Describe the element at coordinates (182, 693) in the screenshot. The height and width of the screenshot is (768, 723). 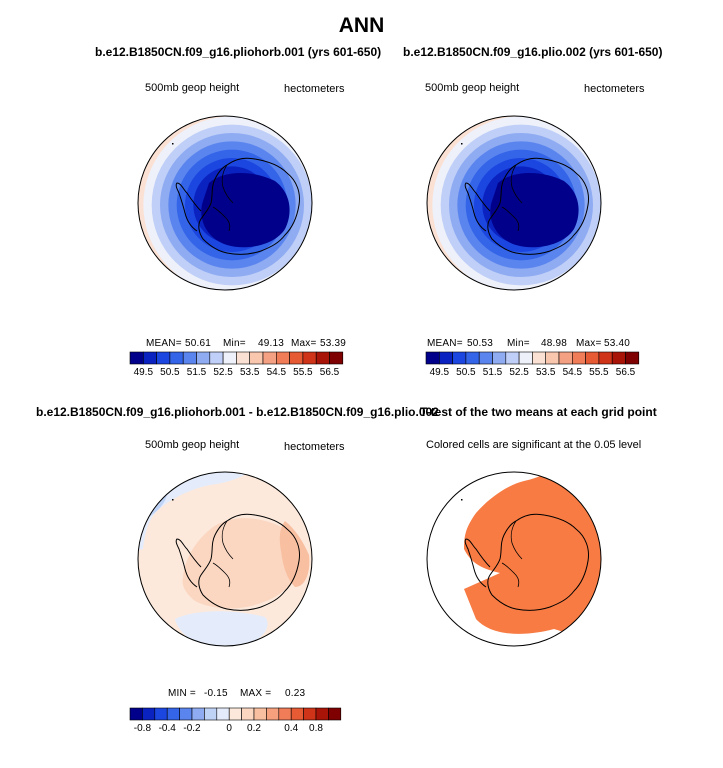
I see `bottom-left-min-label: MIN =` at that location.